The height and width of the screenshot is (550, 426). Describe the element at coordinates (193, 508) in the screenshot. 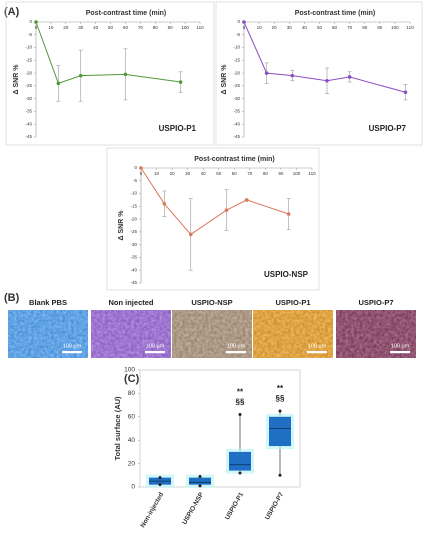

I see `x-tick-label: USPIO-NSP` at that location.